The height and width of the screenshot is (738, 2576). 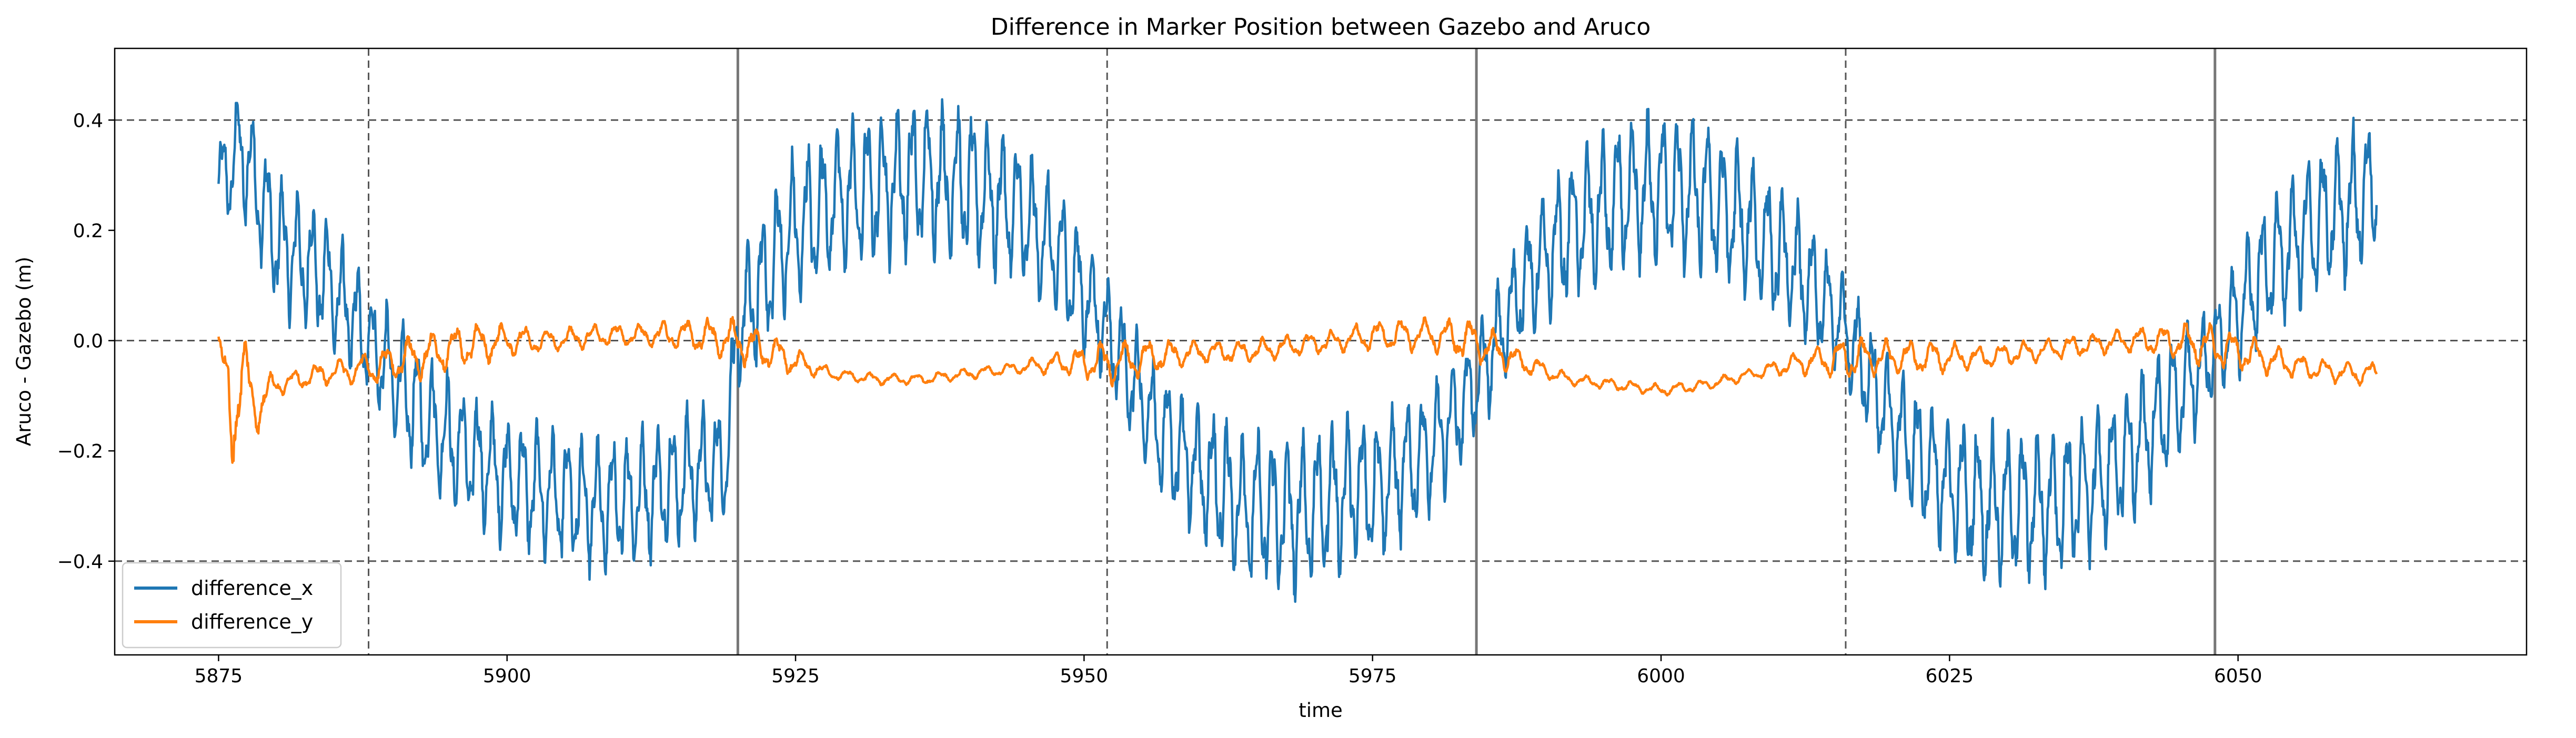 I want to click on y-tick-label: 0.0, so click(x=88, y=341).